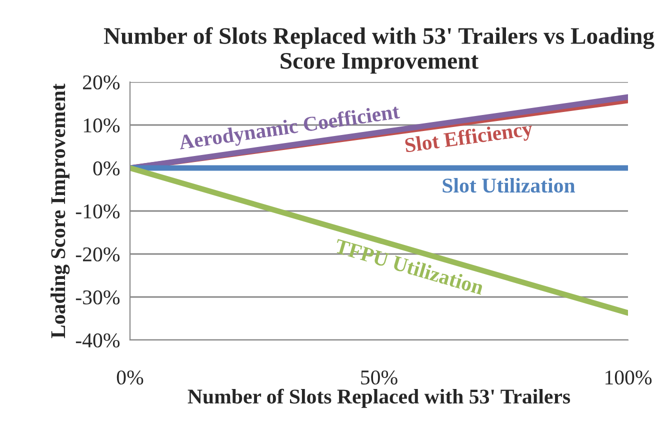 Image resolution: width=671 pixels, height=426 pixels. I want to click on chart-title: Number of Slots Replaced with 53' Trailers vs Loading Score Improvement, so click(379, 50).